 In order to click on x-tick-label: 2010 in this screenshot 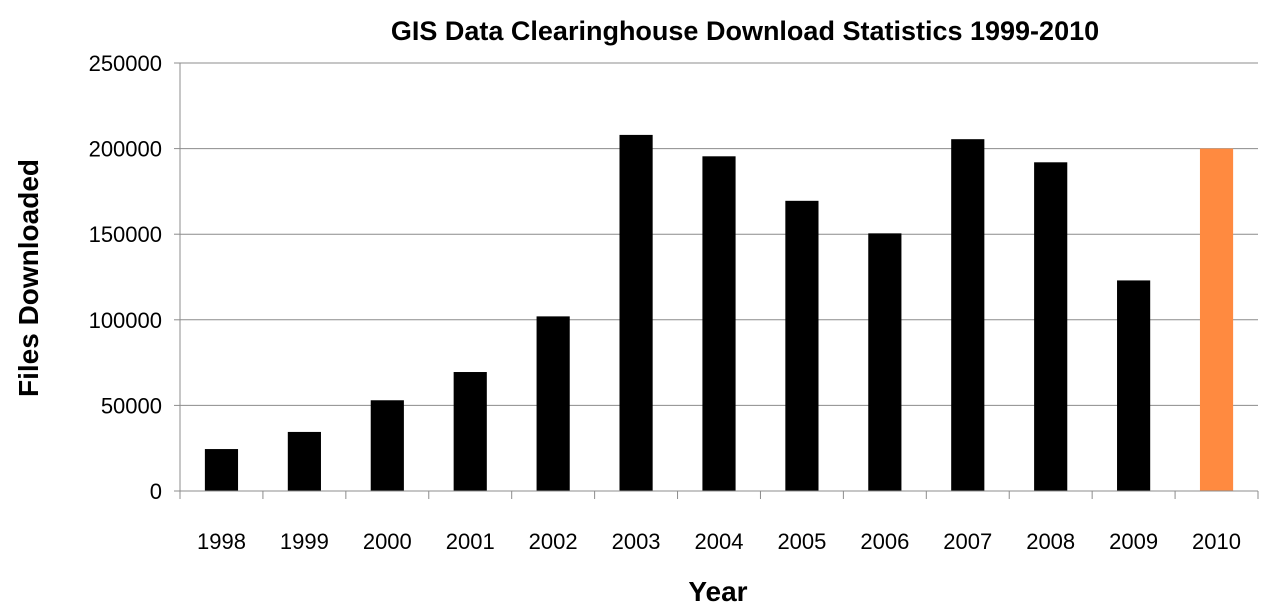, I will do `click(1216, 541)`.